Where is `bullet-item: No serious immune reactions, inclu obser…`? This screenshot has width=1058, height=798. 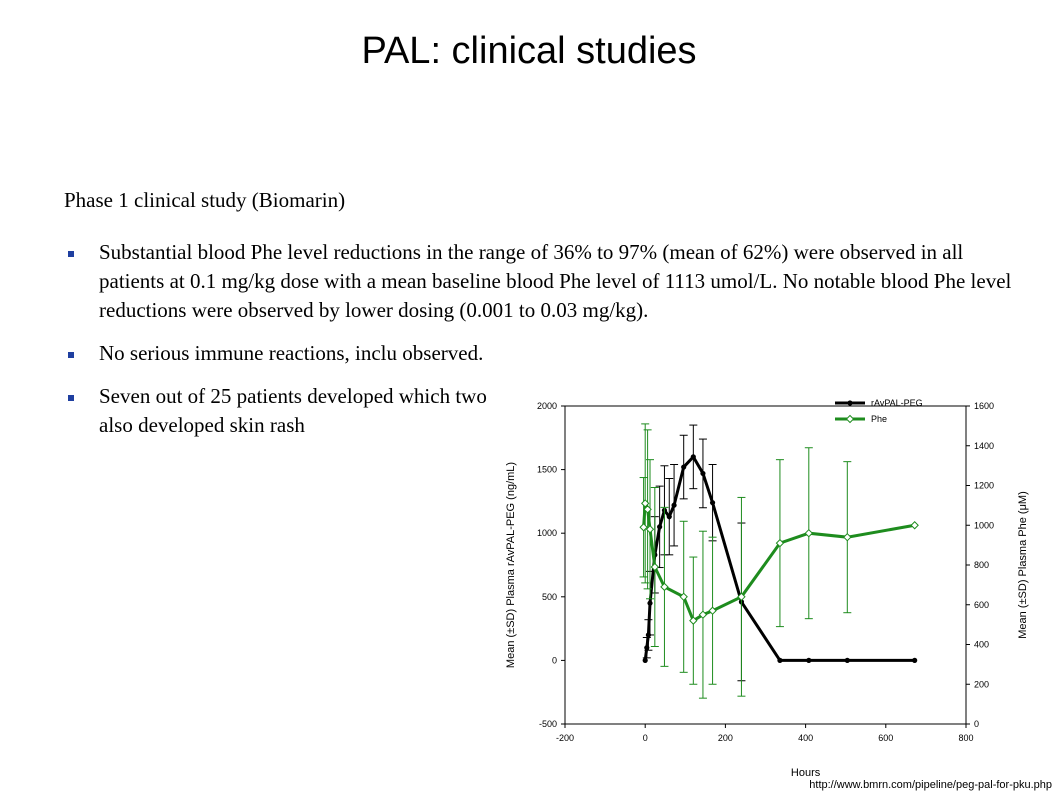 bullet-item: No serious immune reactions, inclu obser… is located at coordinates (281, 353).